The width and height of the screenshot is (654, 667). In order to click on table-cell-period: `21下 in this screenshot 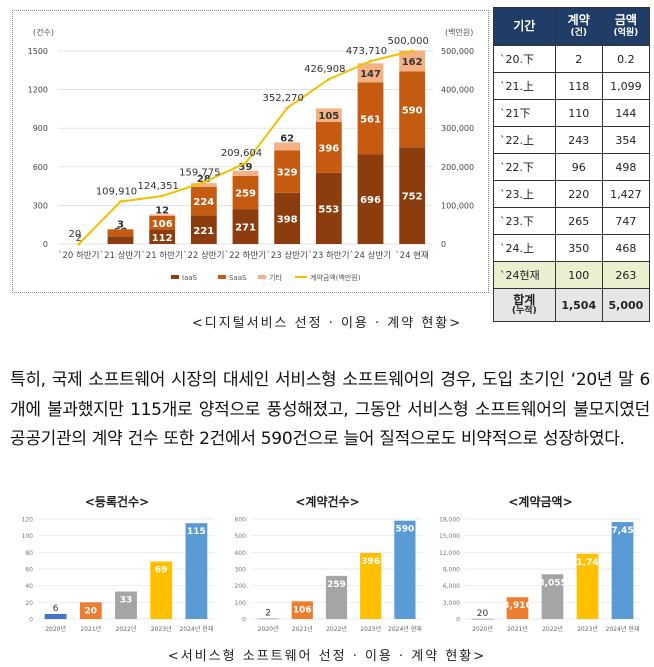, I will do `click(524, 113)`.